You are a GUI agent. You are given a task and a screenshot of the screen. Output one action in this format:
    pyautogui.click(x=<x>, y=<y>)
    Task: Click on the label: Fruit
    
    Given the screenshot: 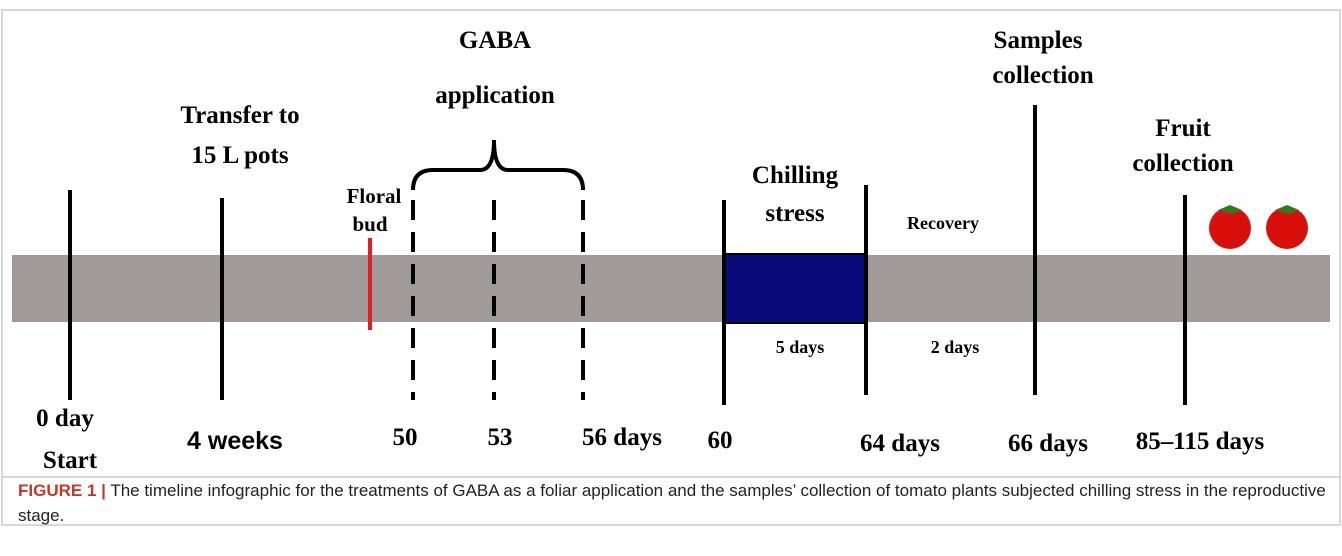 What is the action you would take?
    pyautogui.click(x=1183, y=128)
    